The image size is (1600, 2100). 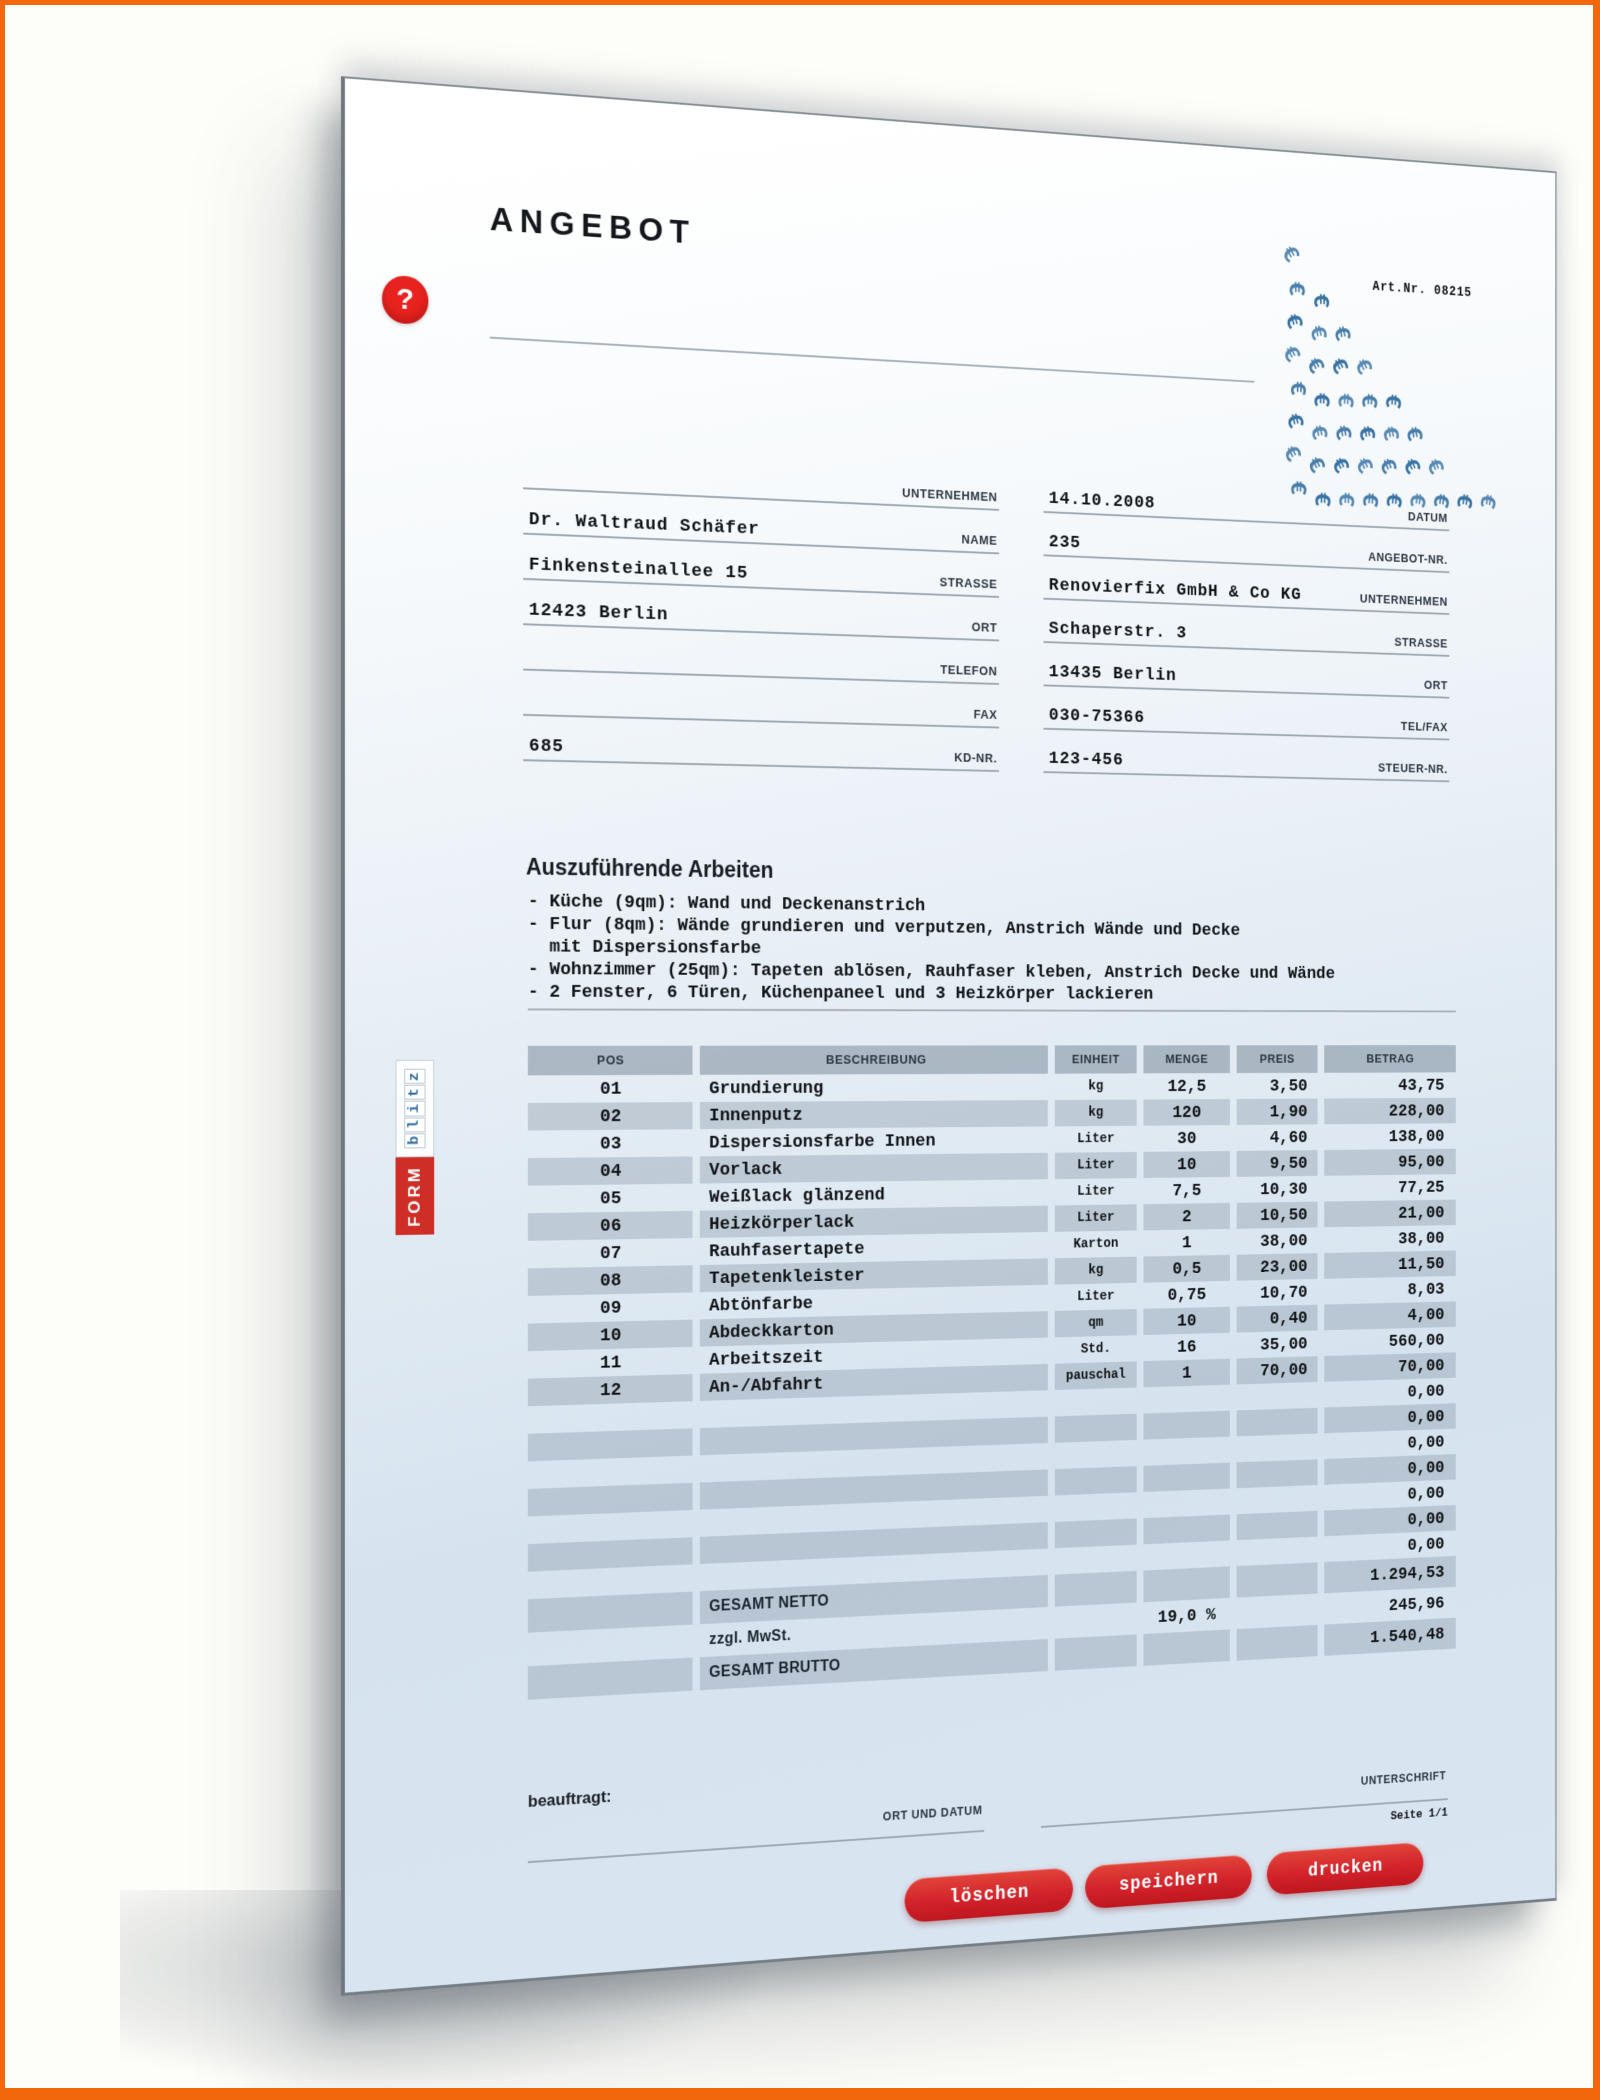 What do you see at coordinates (1186, 1268) in the screenshot?
I see `cell-quantity: 0,5` at bounding box center [1186, 1268].